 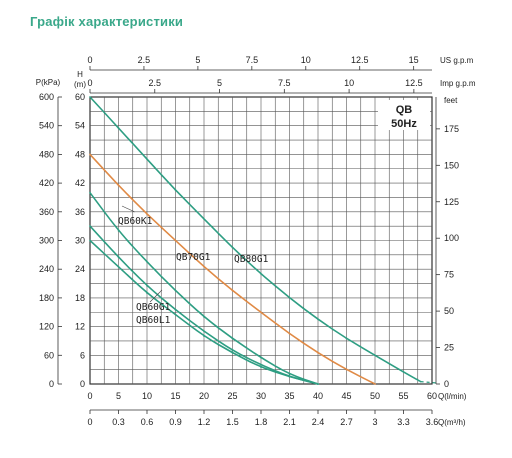 What do you see at coordinates (458, 83) in the screenshot?
I see `imp-gpm-axis-label: Imp g.p.m` at bounding box center [458, 83].